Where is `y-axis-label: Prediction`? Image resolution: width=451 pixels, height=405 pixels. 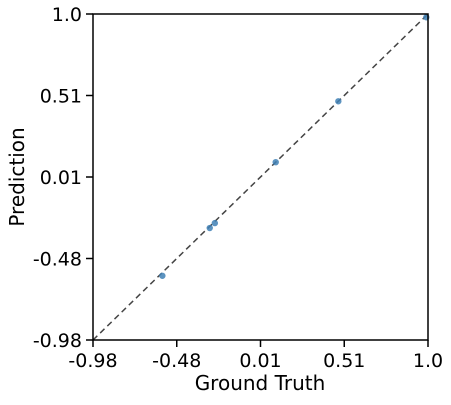 y-axis-label: Prediction is located at coordinates (17, 176).